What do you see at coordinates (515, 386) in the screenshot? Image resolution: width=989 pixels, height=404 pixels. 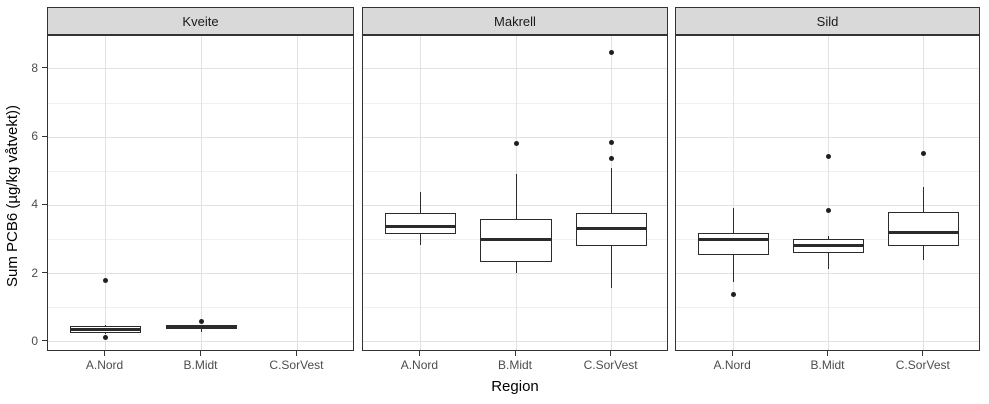 I see `x-axis-title: Region` at bounding box center [515, 386].